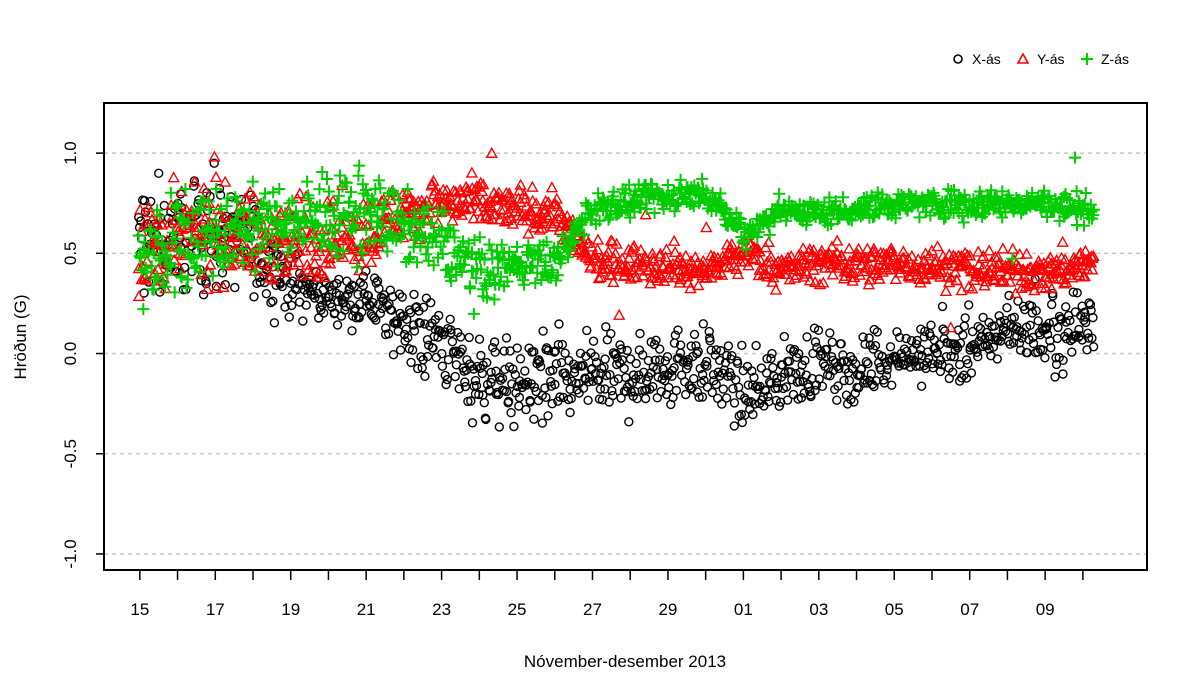 This screenshot has width=1200, height=700. I want to click on x-tick-label: 01, so click(743, 609).